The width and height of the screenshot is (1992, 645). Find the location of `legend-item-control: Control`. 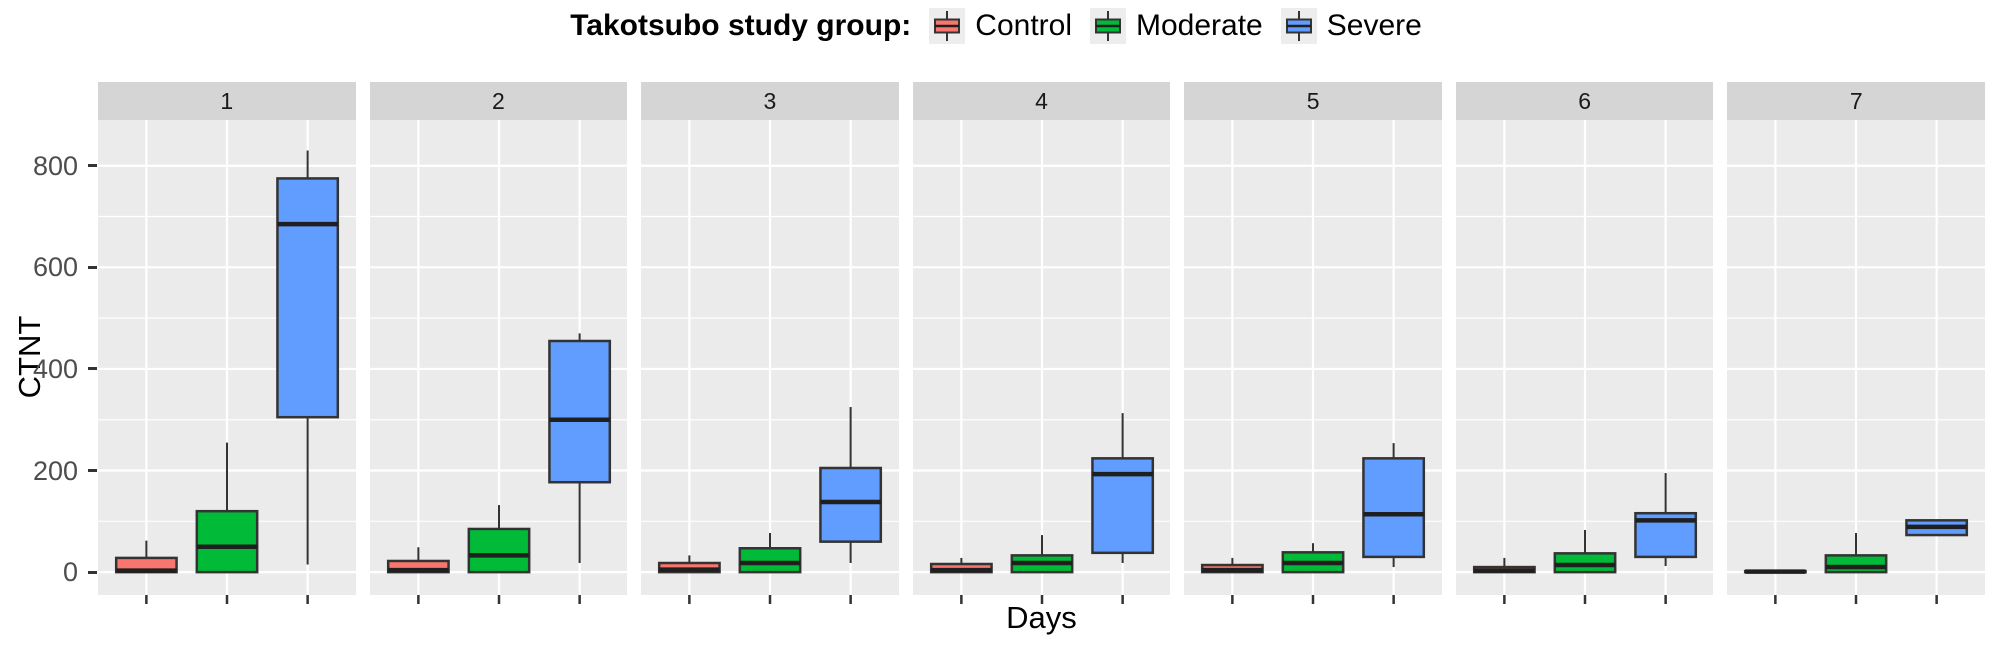

legend-item-control: Control is located at coordinates (1000, 26).